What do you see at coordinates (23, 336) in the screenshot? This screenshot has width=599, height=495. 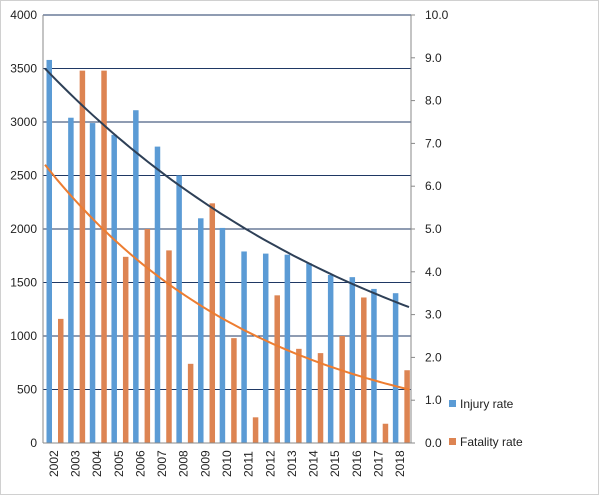 I see `y-left-tick-label: 1000` at bounding box center [23, 336].